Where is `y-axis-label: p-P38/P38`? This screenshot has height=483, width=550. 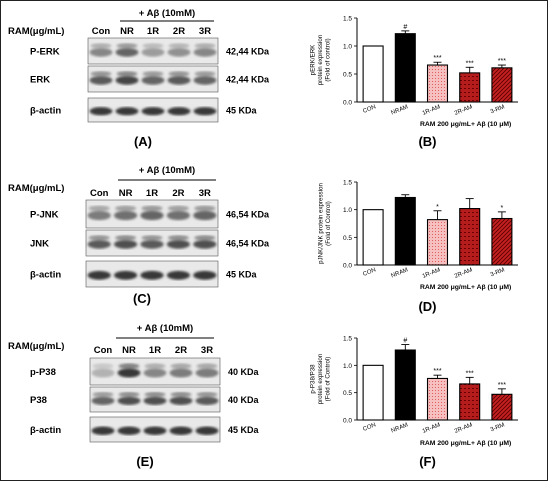
y-axis-label: p-P38/P38 is located at coordinates (313, 379).